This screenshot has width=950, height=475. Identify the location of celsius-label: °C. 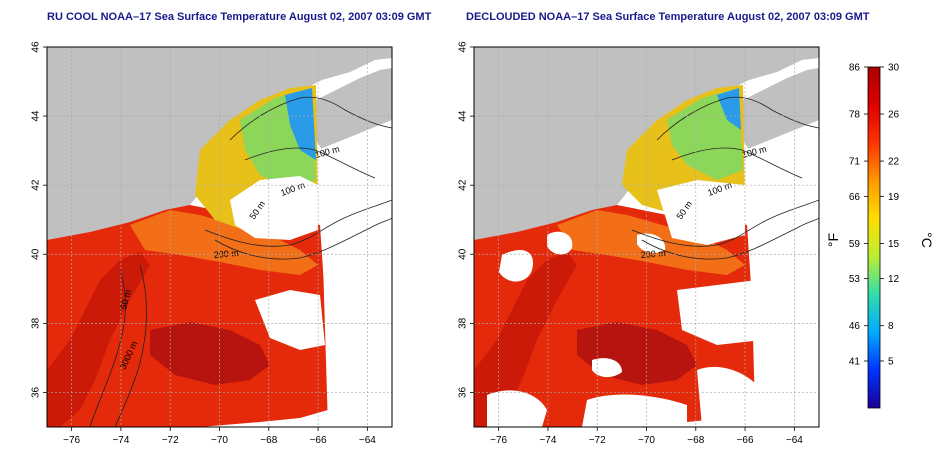
(927, 240).